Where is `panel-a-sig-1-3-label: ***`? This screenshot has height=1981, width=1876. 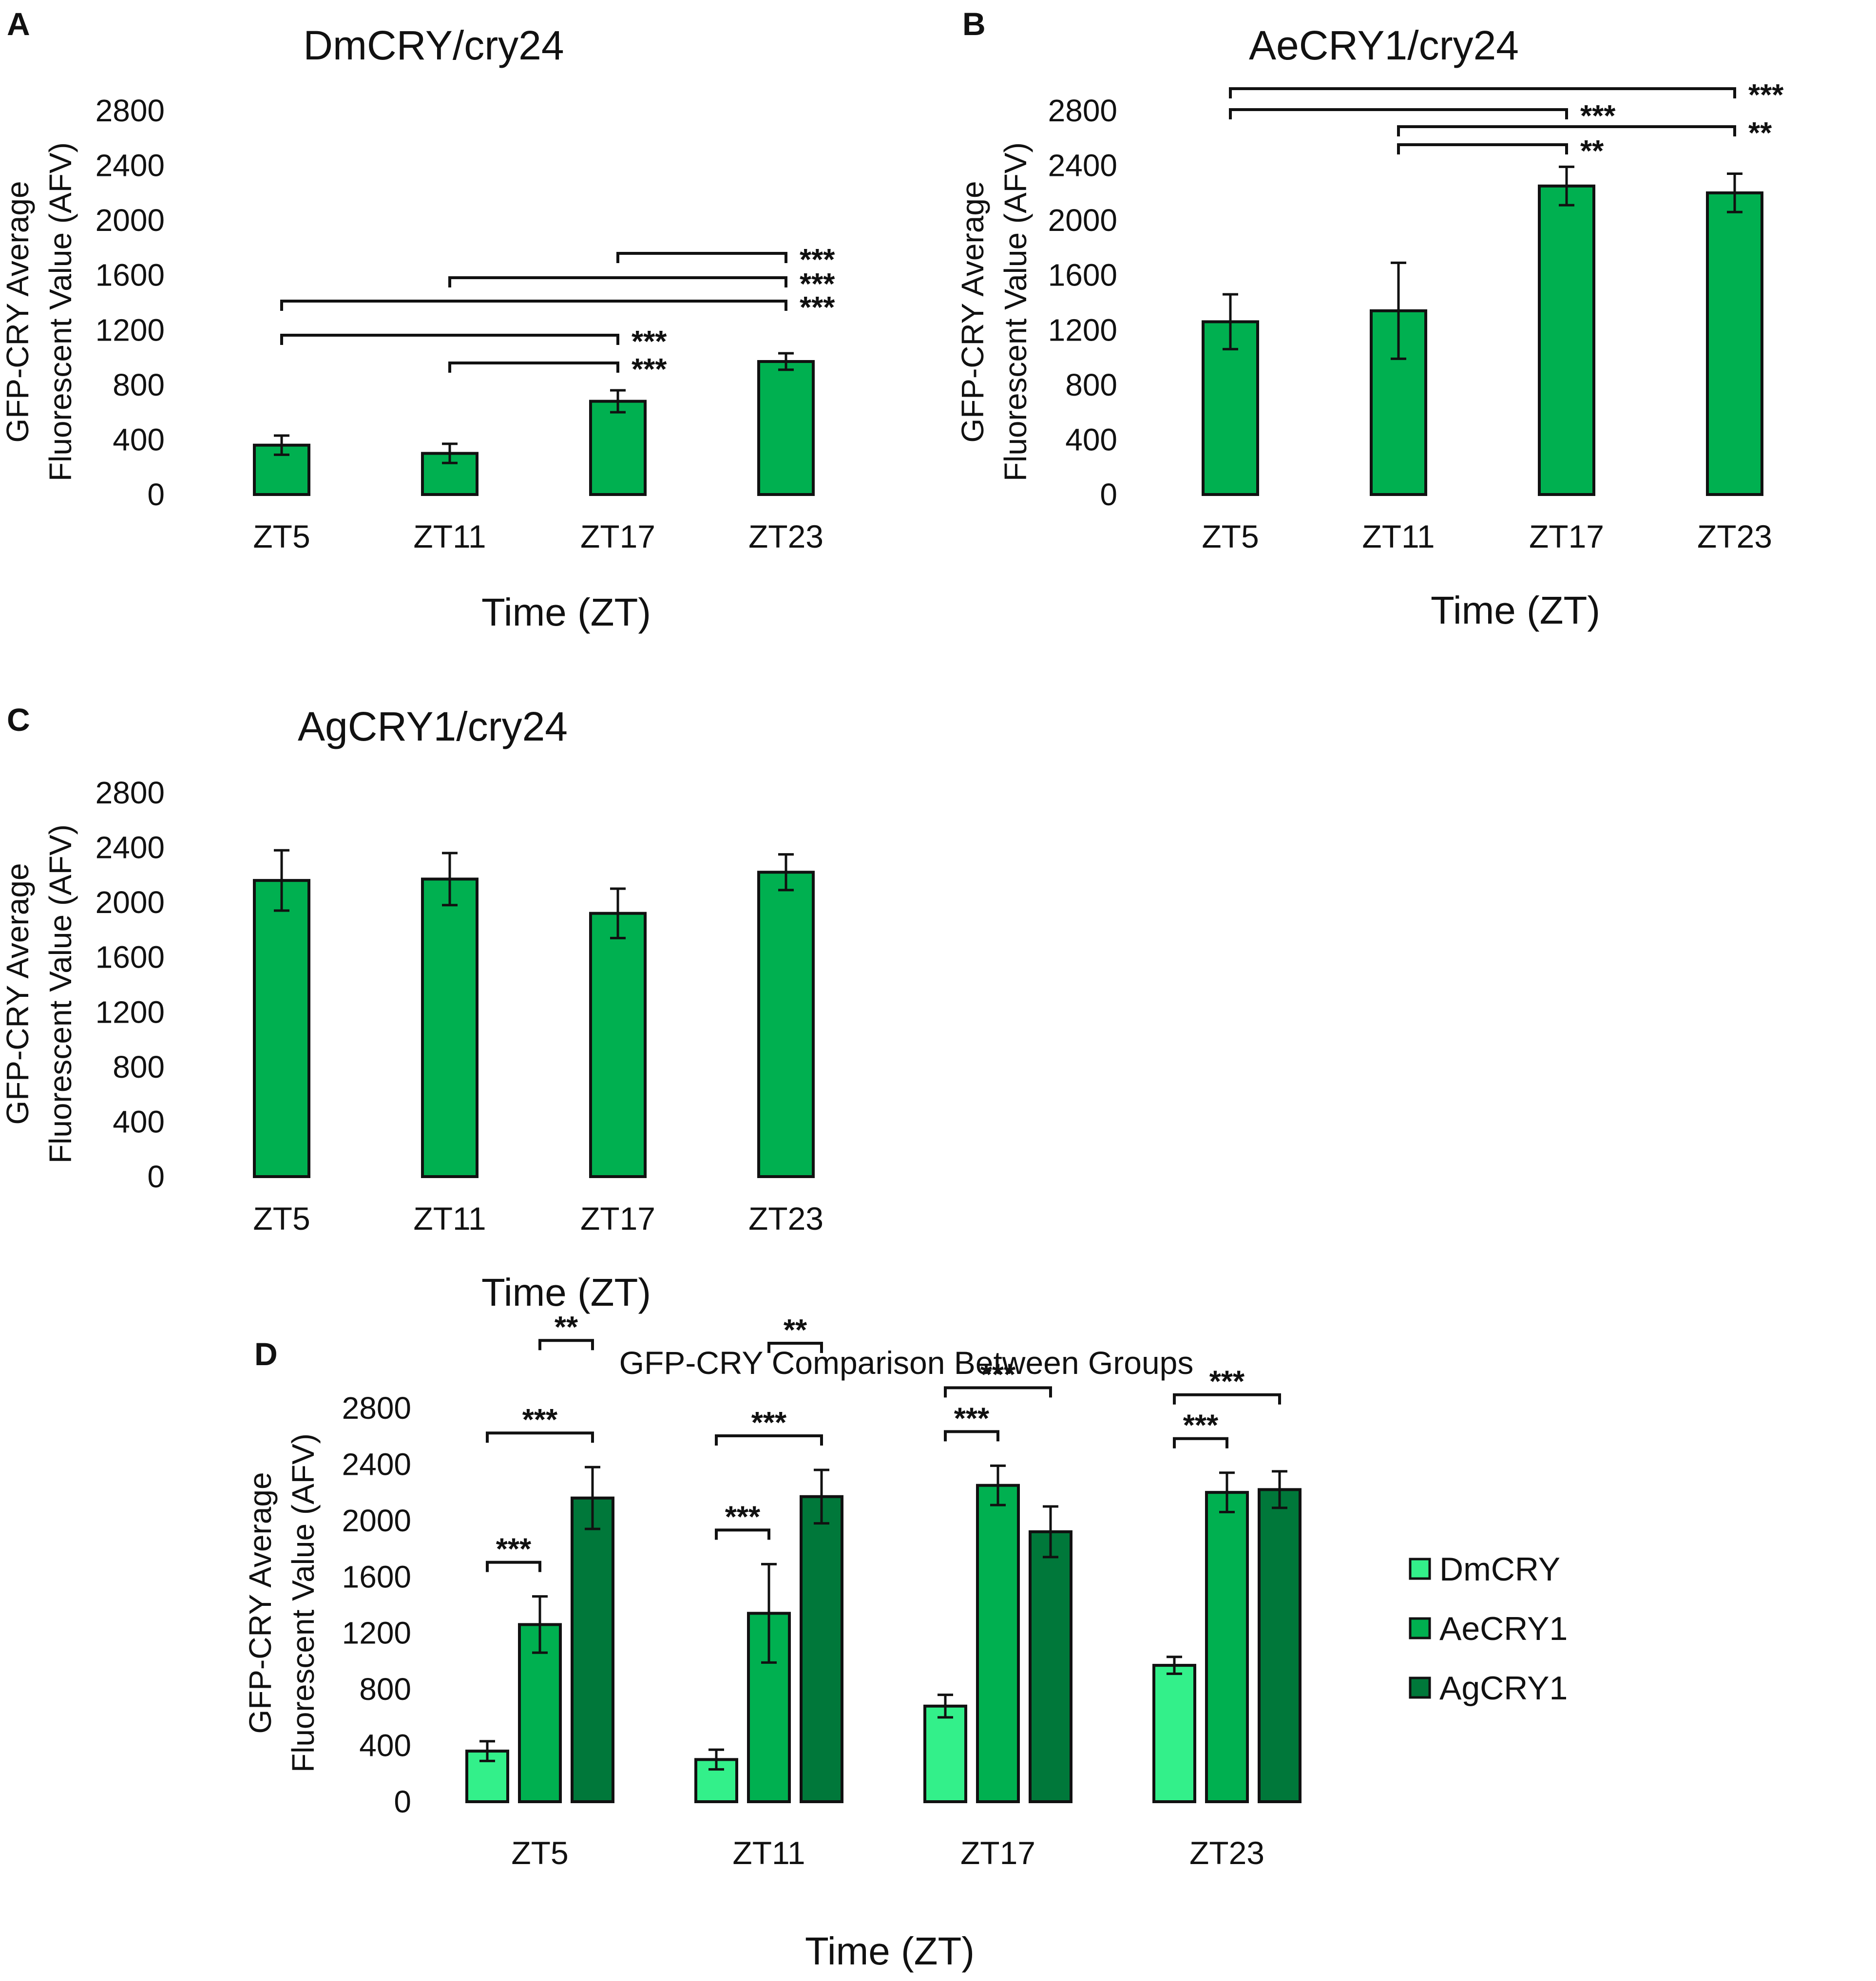
panel-a-sig-1-3-label: *** is located at coordinates (817, 284).